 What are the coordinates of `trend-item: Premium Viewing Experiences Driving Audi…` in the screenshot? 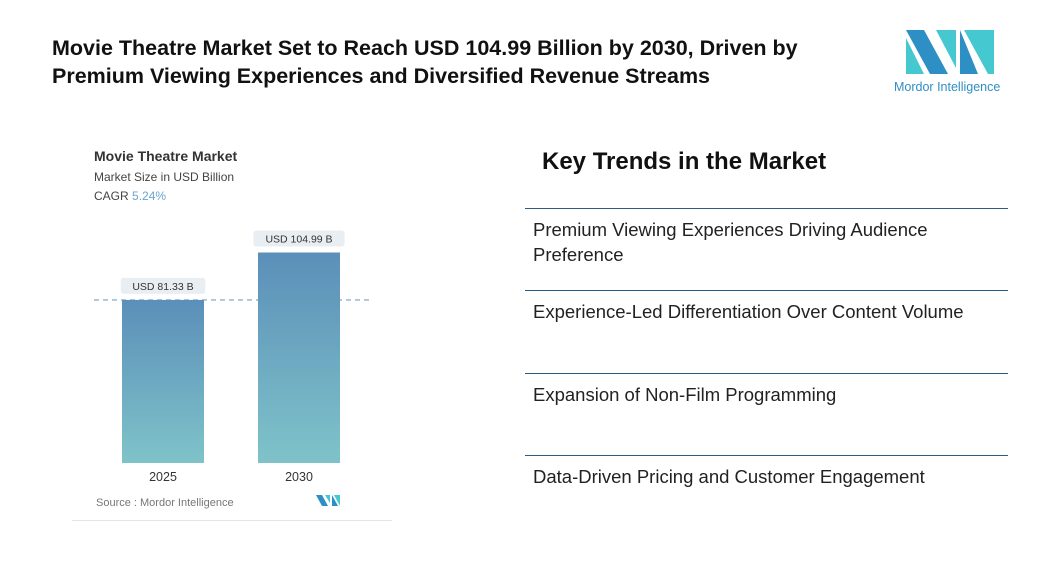 It's located at (766, 237).